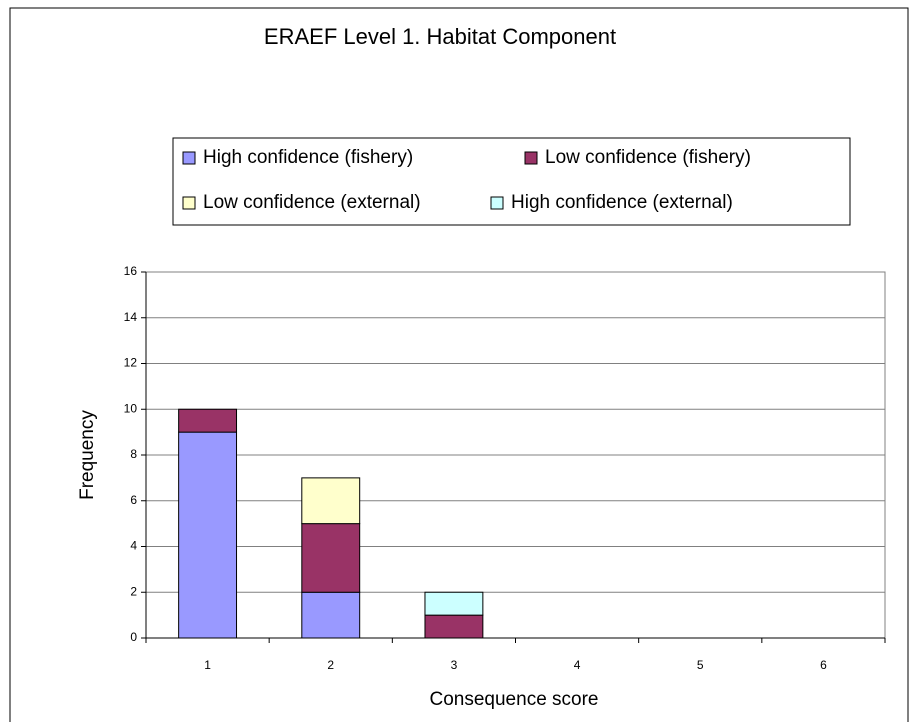 The height and width of the screenshot is (722, 918). Describe the element at coordinates (131, 363) in the screenshot. I see `y-tick-label: 12` at that location.